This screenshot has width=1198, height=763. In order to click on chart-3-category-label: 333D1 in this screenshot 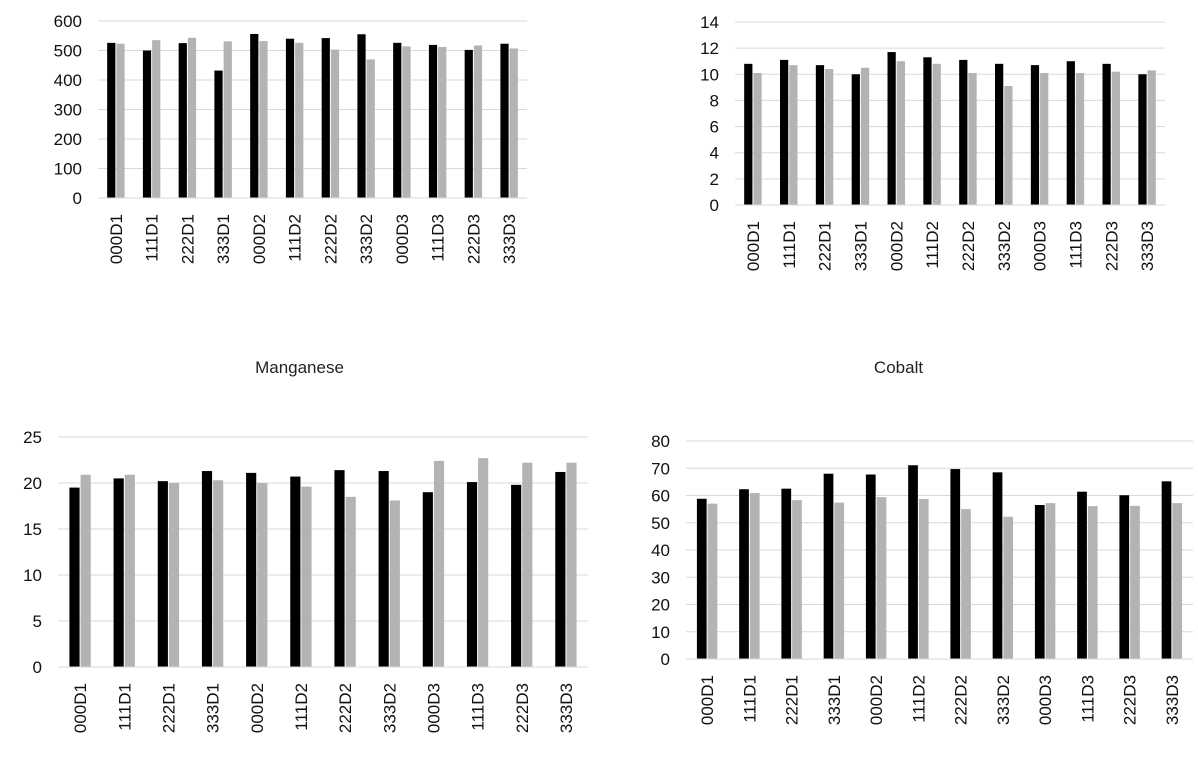, I will do `click(213, 708)`.